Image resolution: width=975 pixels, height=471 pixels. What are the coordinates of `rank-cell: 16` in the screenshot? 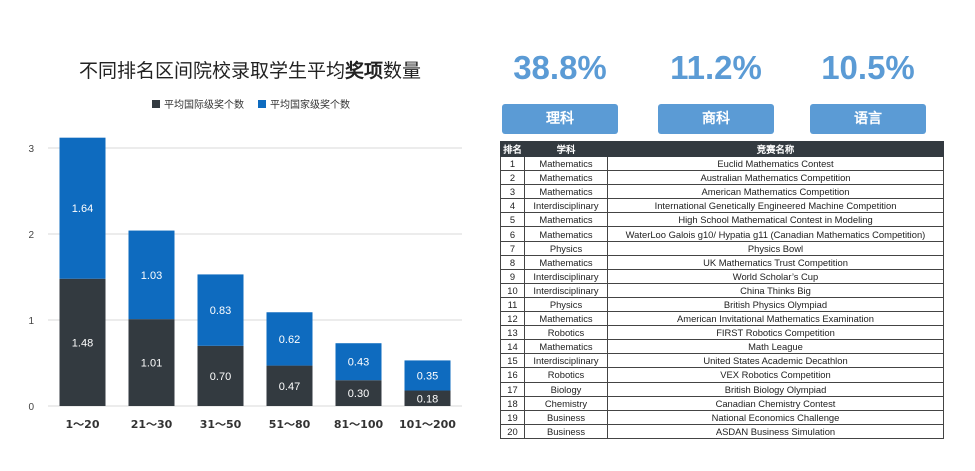 It's located at (512, 375).